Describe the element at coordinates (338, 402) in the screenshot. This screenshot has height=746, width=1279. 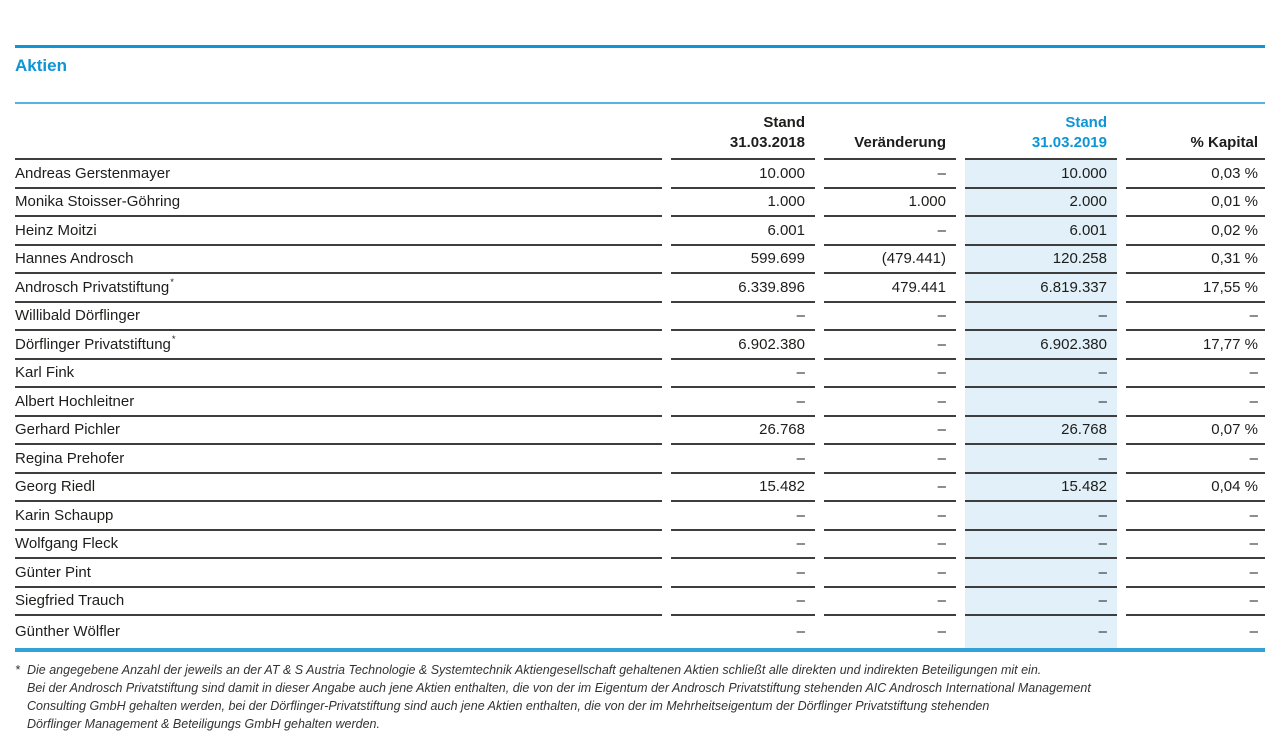
I see `shareholder-name: Albert Hochleitner` at that location.